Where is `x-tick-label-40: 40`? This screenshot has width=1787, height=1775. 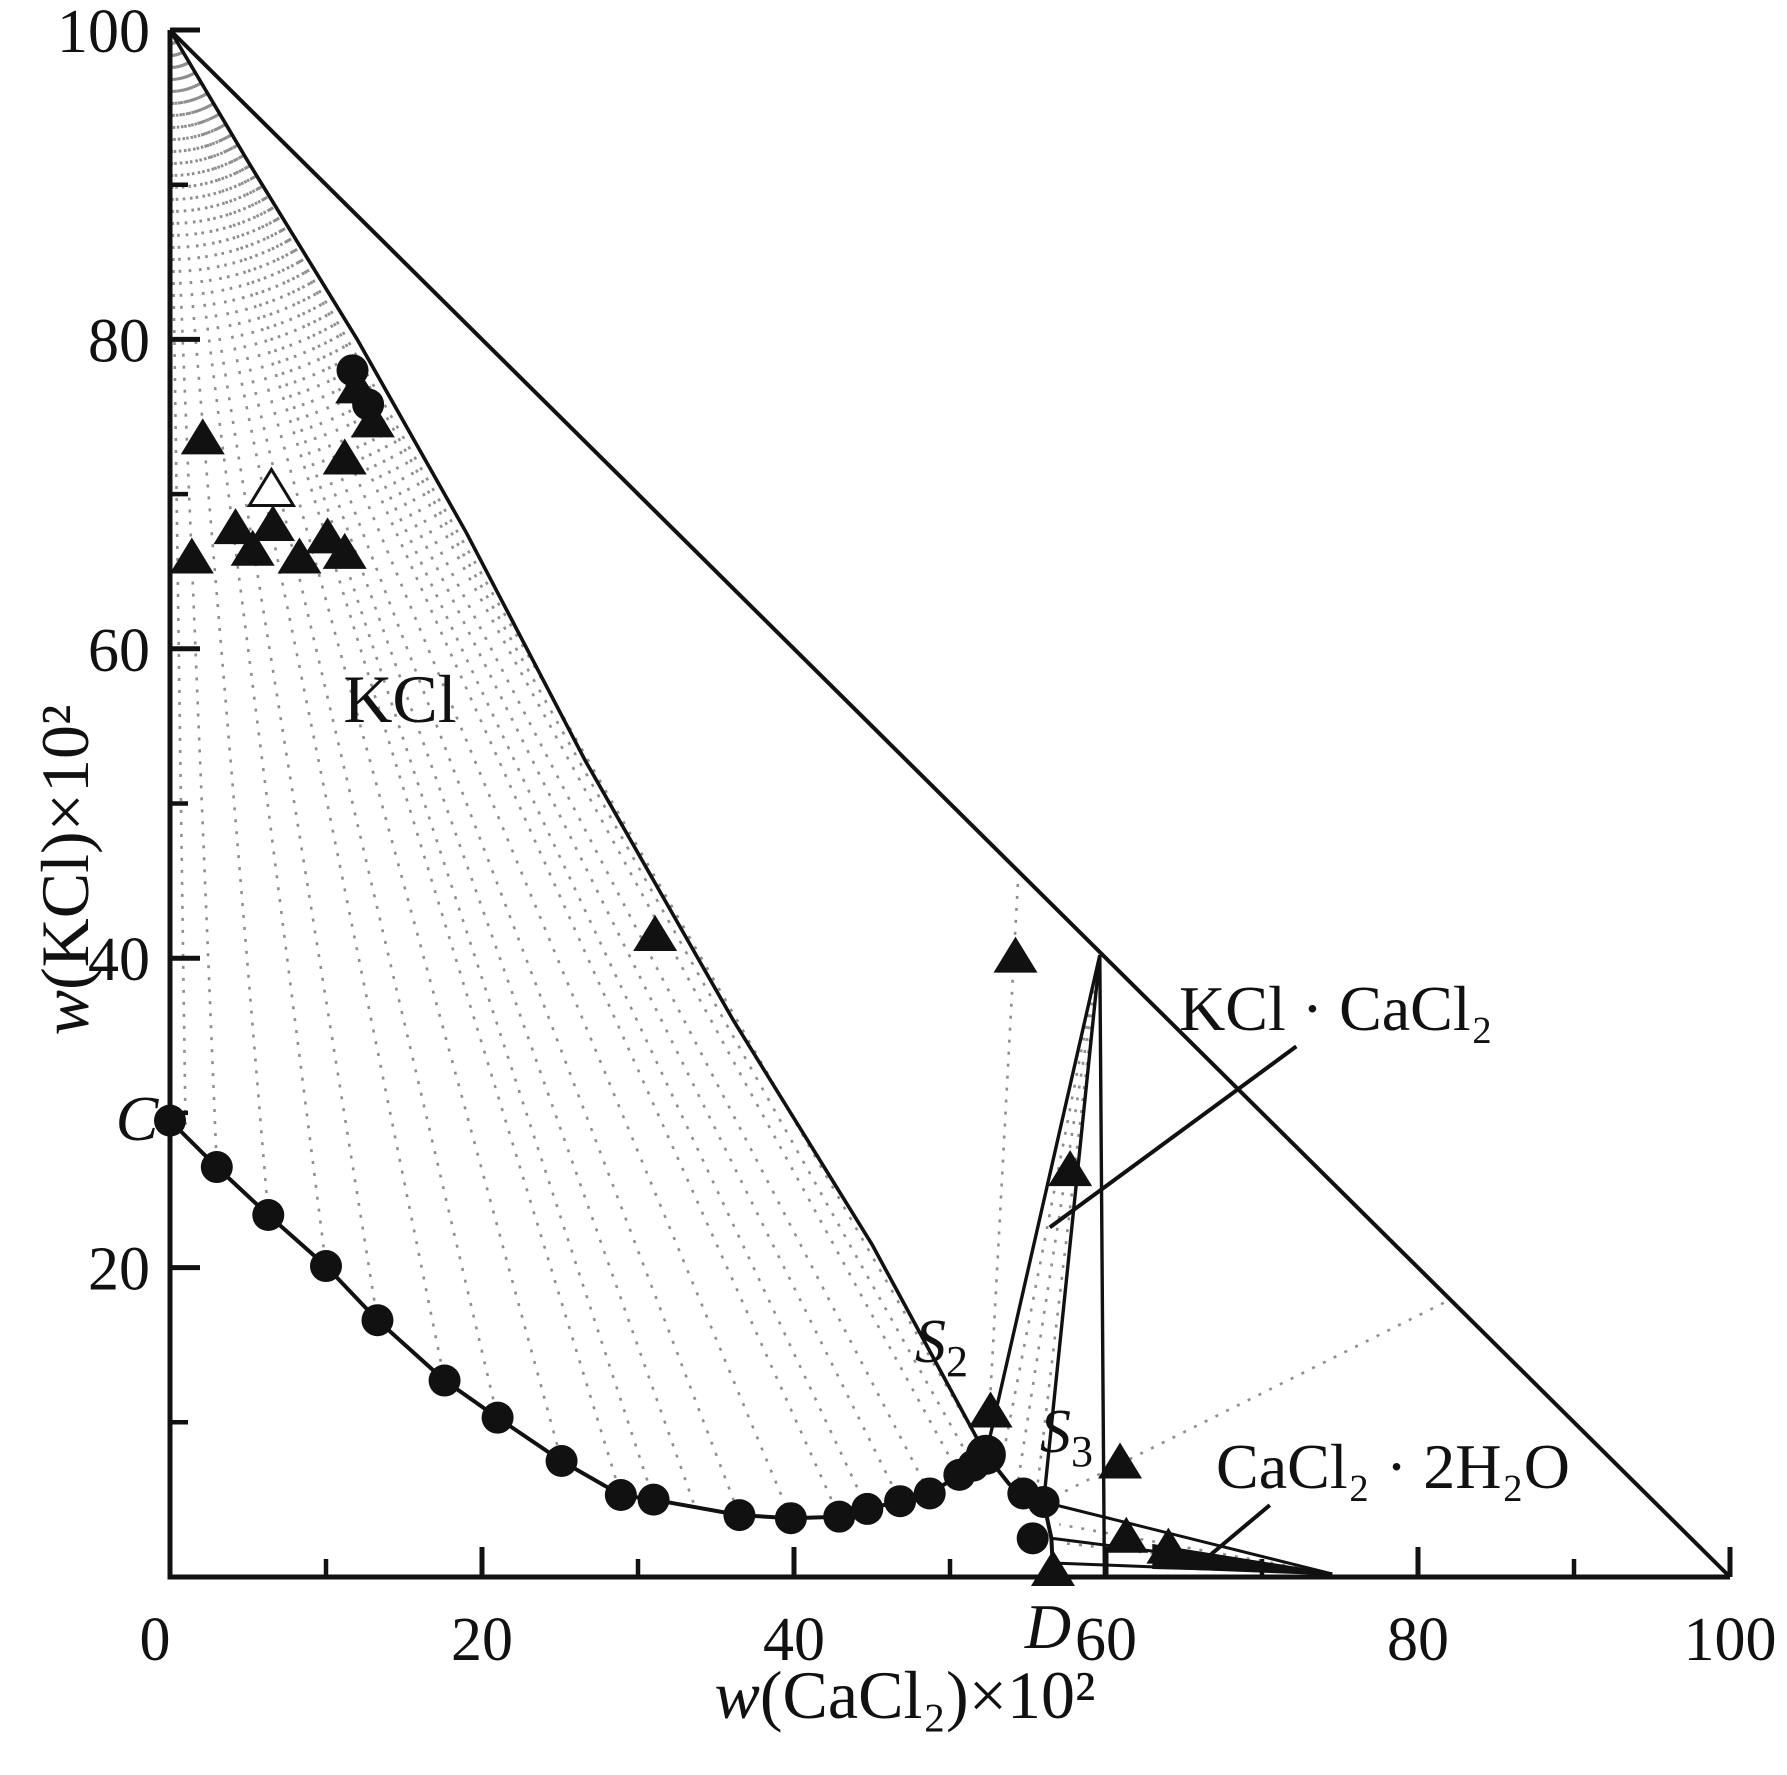
x-tick-label-40: 40 is located at coordinates (794, 1640).